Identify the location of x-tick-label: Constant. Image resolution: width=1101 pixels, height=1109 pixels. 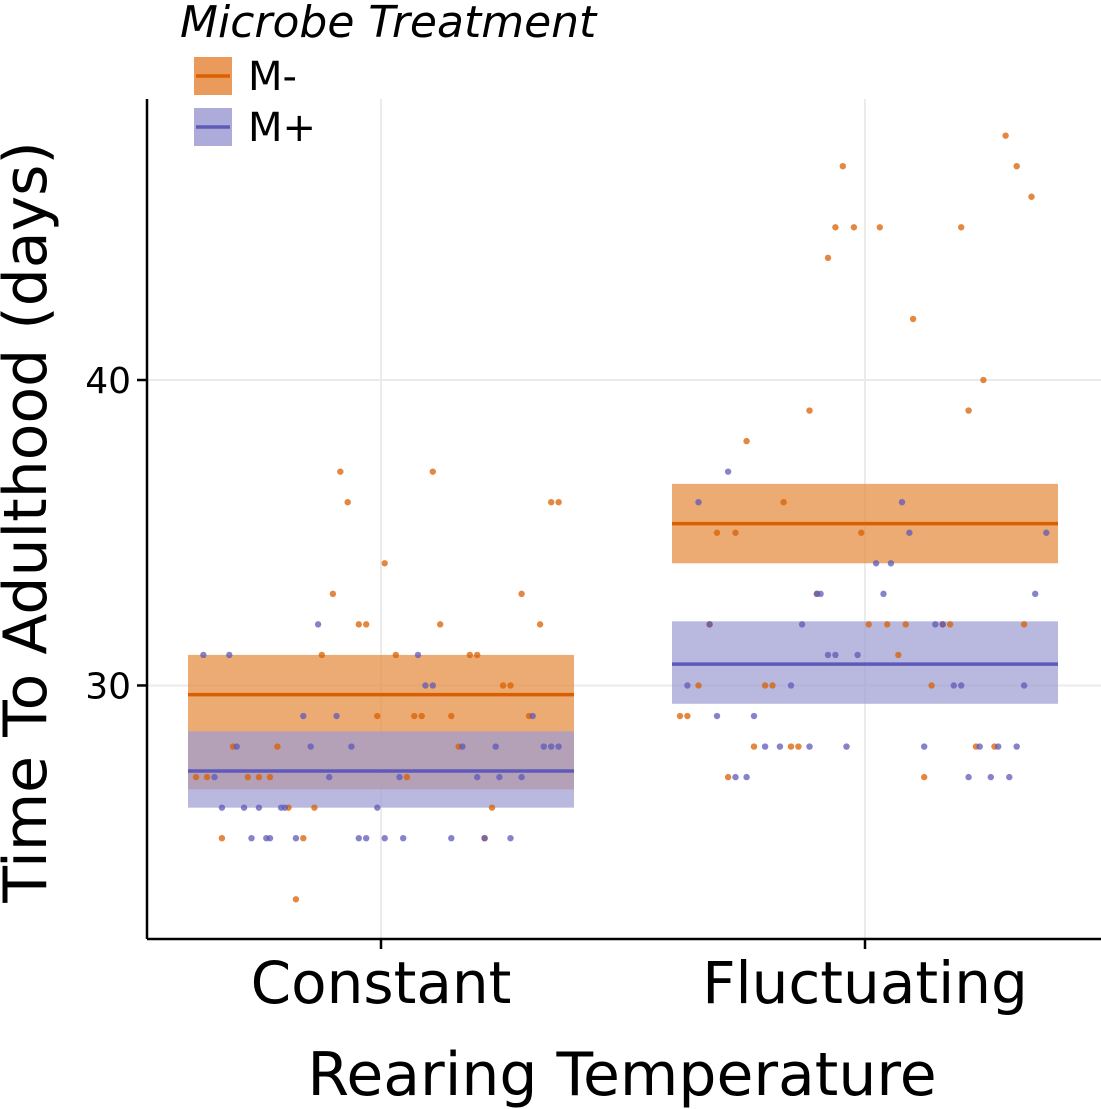
(381, 983).